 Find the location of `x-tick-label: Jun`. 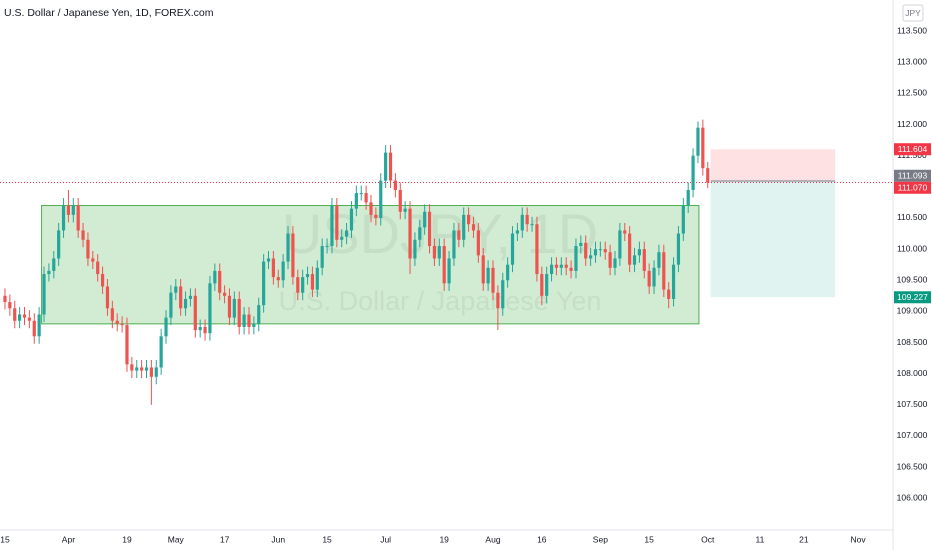

x-tick-label: Jun is located at coordinates (278, 539).